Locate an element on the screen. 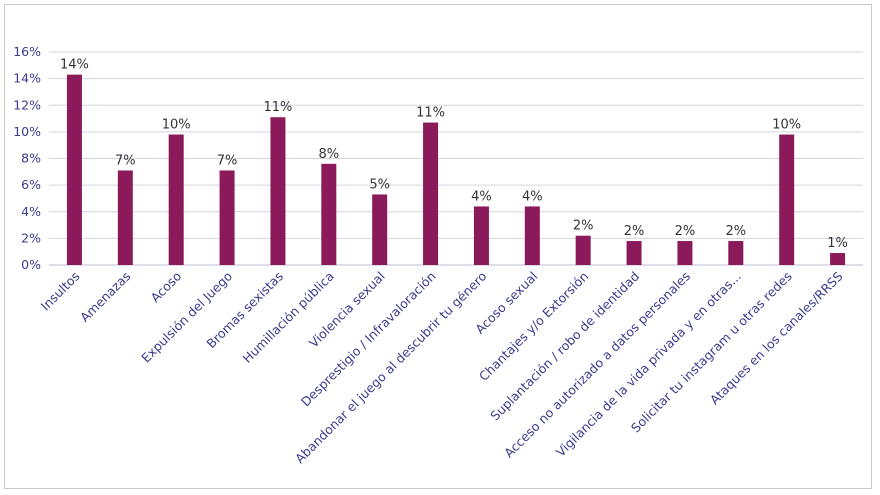  x-tick-label: Insultos is located at coordinates (60, 291).